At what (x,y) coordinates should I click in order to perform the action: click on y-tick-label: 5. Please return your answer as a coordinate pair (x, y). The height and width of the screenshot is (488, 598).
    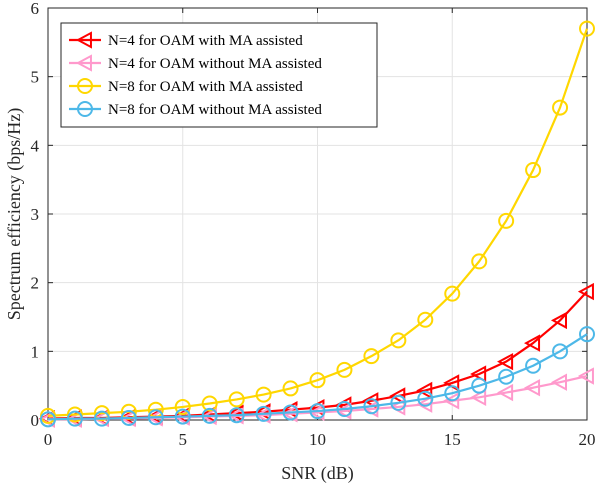
    Looking at the image, I should click on (35, 77).